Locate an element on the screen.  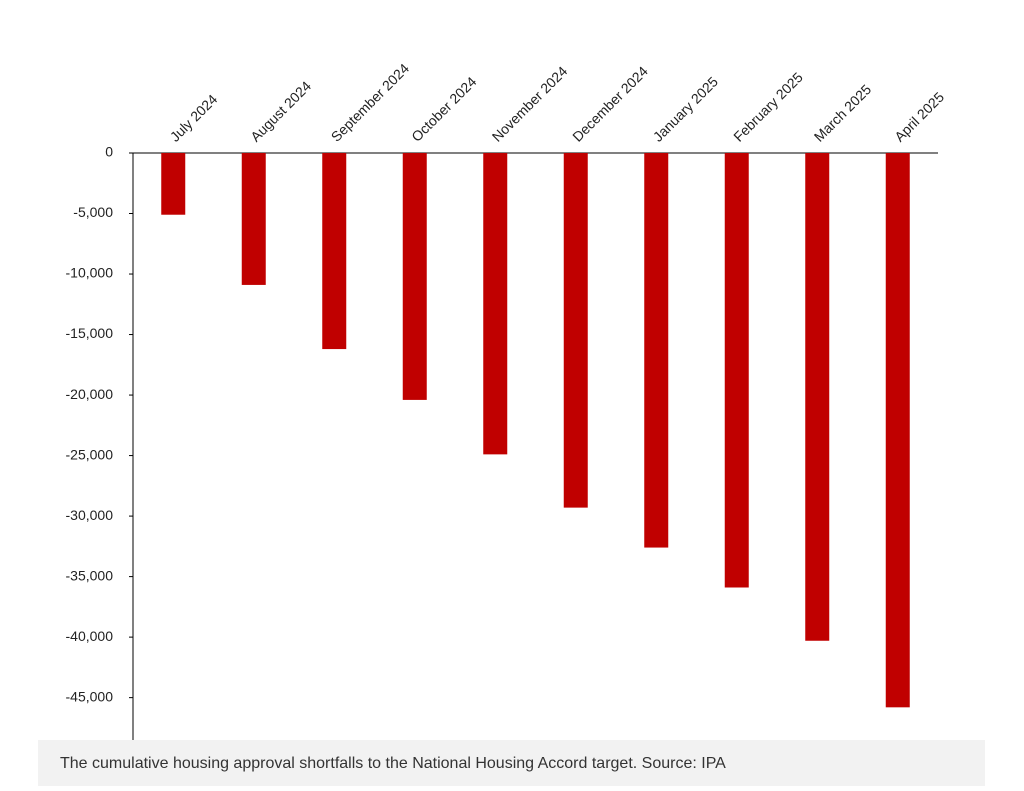
y-tick-label: -30,000 is located at coordinates (90, 515).